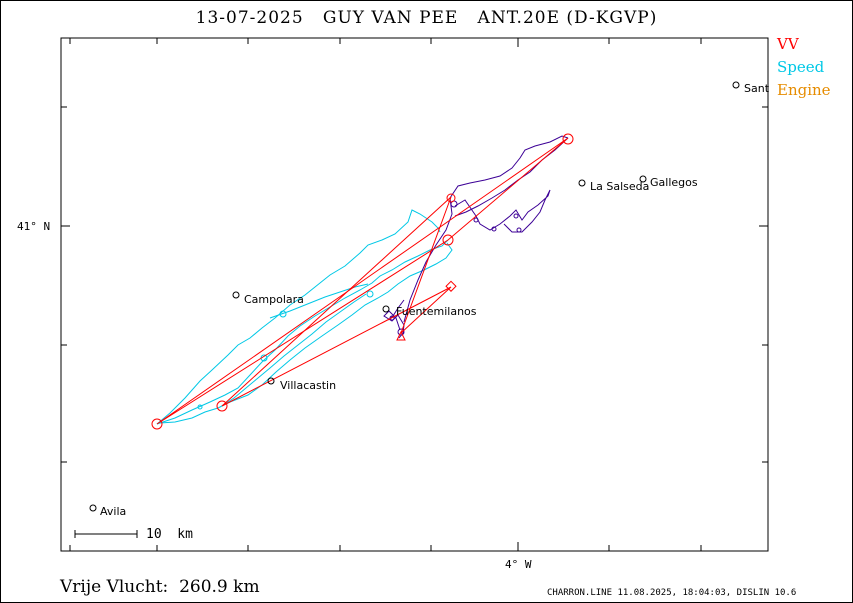 The width and height of the screenshot is (853, 603). What do you see at coordinates (33, 226) in the screenshot?
I see `lat-axis-label: 41° N` at bounding box center [33, 226].